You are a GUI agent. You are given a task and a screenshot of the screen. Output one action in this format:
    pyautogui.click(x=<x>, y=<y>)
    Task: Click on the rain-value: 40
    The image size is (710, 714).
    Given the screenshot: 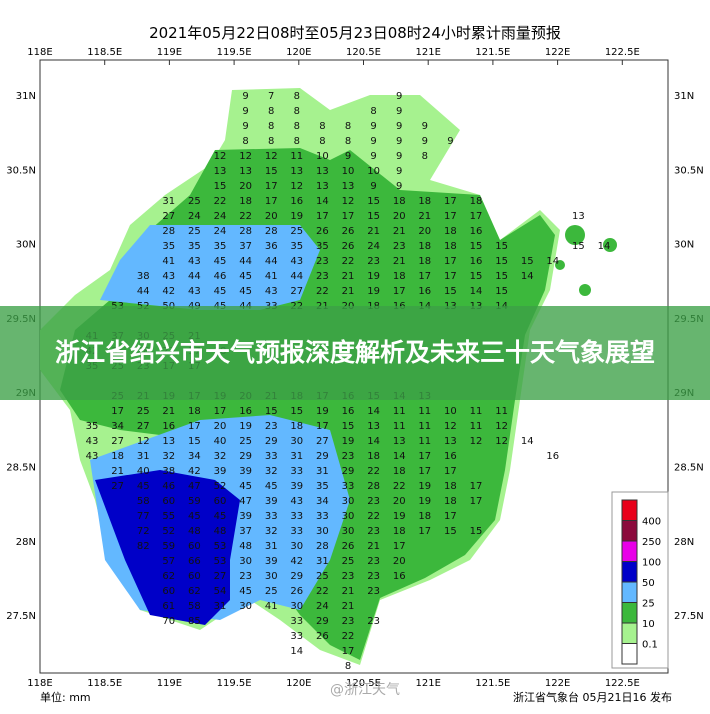 What is the action you would take?
    pyautogui.click(x=143, y=471)
    